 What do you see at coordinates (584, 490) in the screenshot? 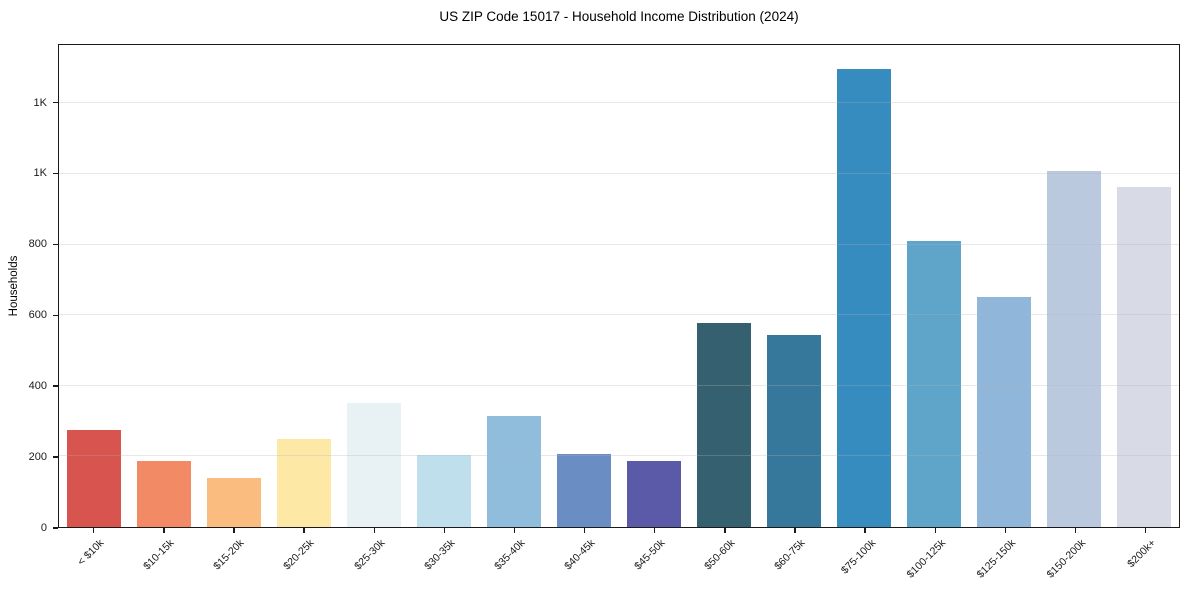
I see `bar-$40-45k` at bounding box center [584, 490].